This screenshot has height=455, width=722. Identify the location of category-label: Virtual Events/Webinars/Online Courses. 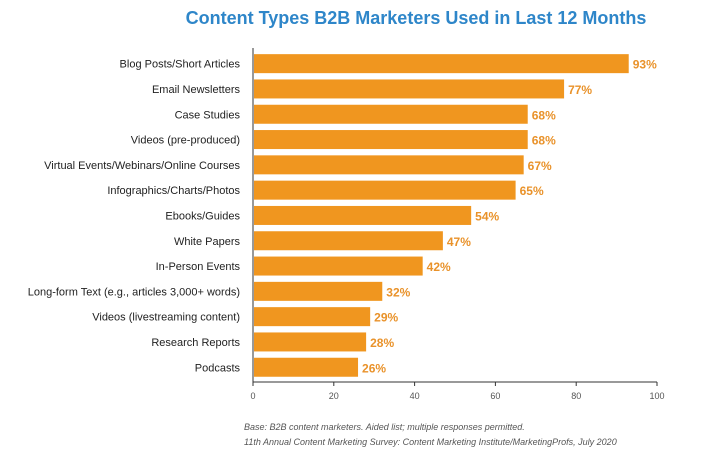
(142, 166).